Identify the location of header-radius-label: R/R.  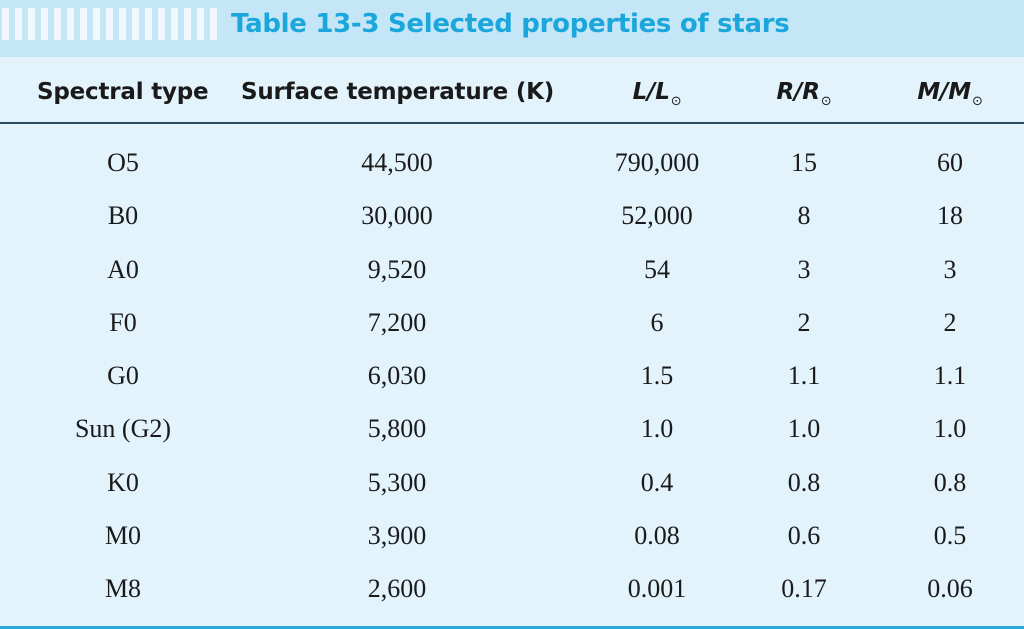
(798, 92).